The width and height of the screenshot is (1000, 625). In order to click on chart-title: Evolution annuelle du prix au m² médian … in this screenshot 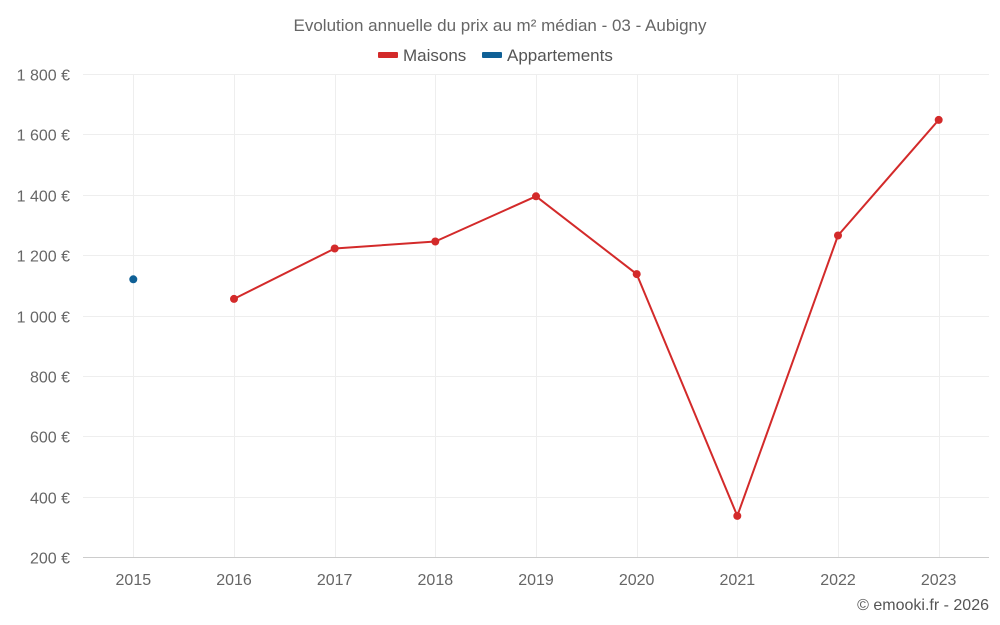, I will do `click(500, 25)`.